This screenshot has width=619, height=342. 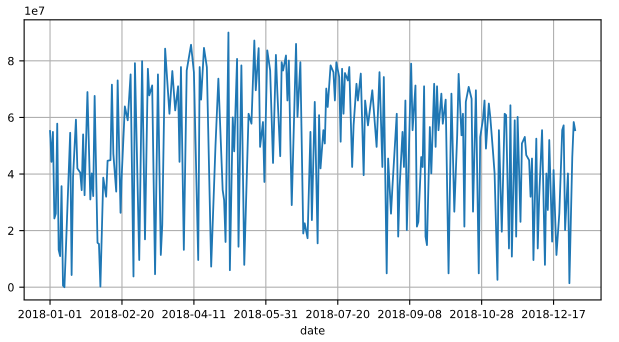 What do you see at coordinates (122, 314) in the screenshot?
I see `x-tick-label: 2018-02-20` at bounding box center [122, 314].